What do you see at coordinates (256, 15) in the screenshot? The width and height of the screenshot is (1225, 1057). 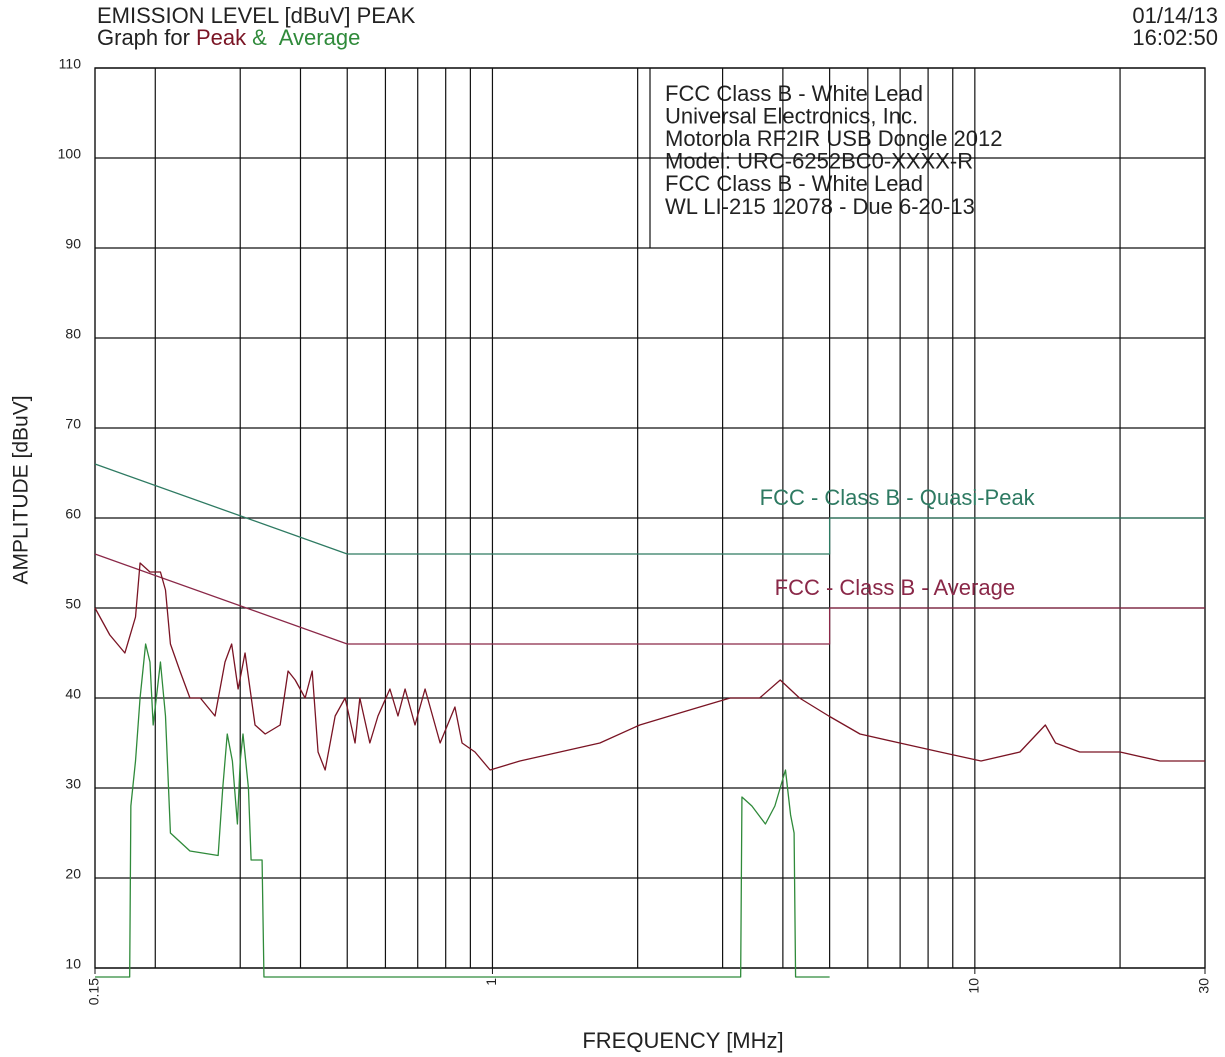 I see `chart-title: EMISSION LEVEL [dBuV] PEAK` at bounding box center [256, 15].